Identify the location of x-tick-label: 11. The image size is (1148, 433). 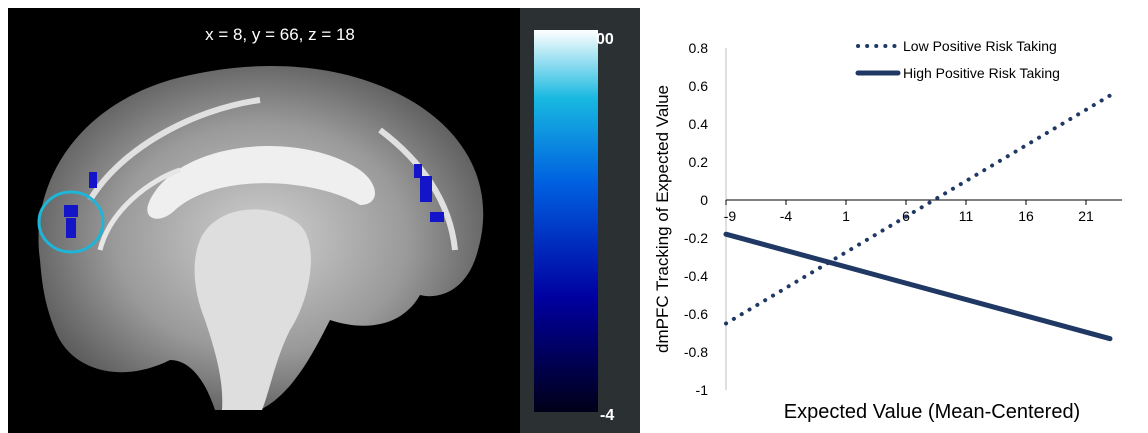
(966, 216).